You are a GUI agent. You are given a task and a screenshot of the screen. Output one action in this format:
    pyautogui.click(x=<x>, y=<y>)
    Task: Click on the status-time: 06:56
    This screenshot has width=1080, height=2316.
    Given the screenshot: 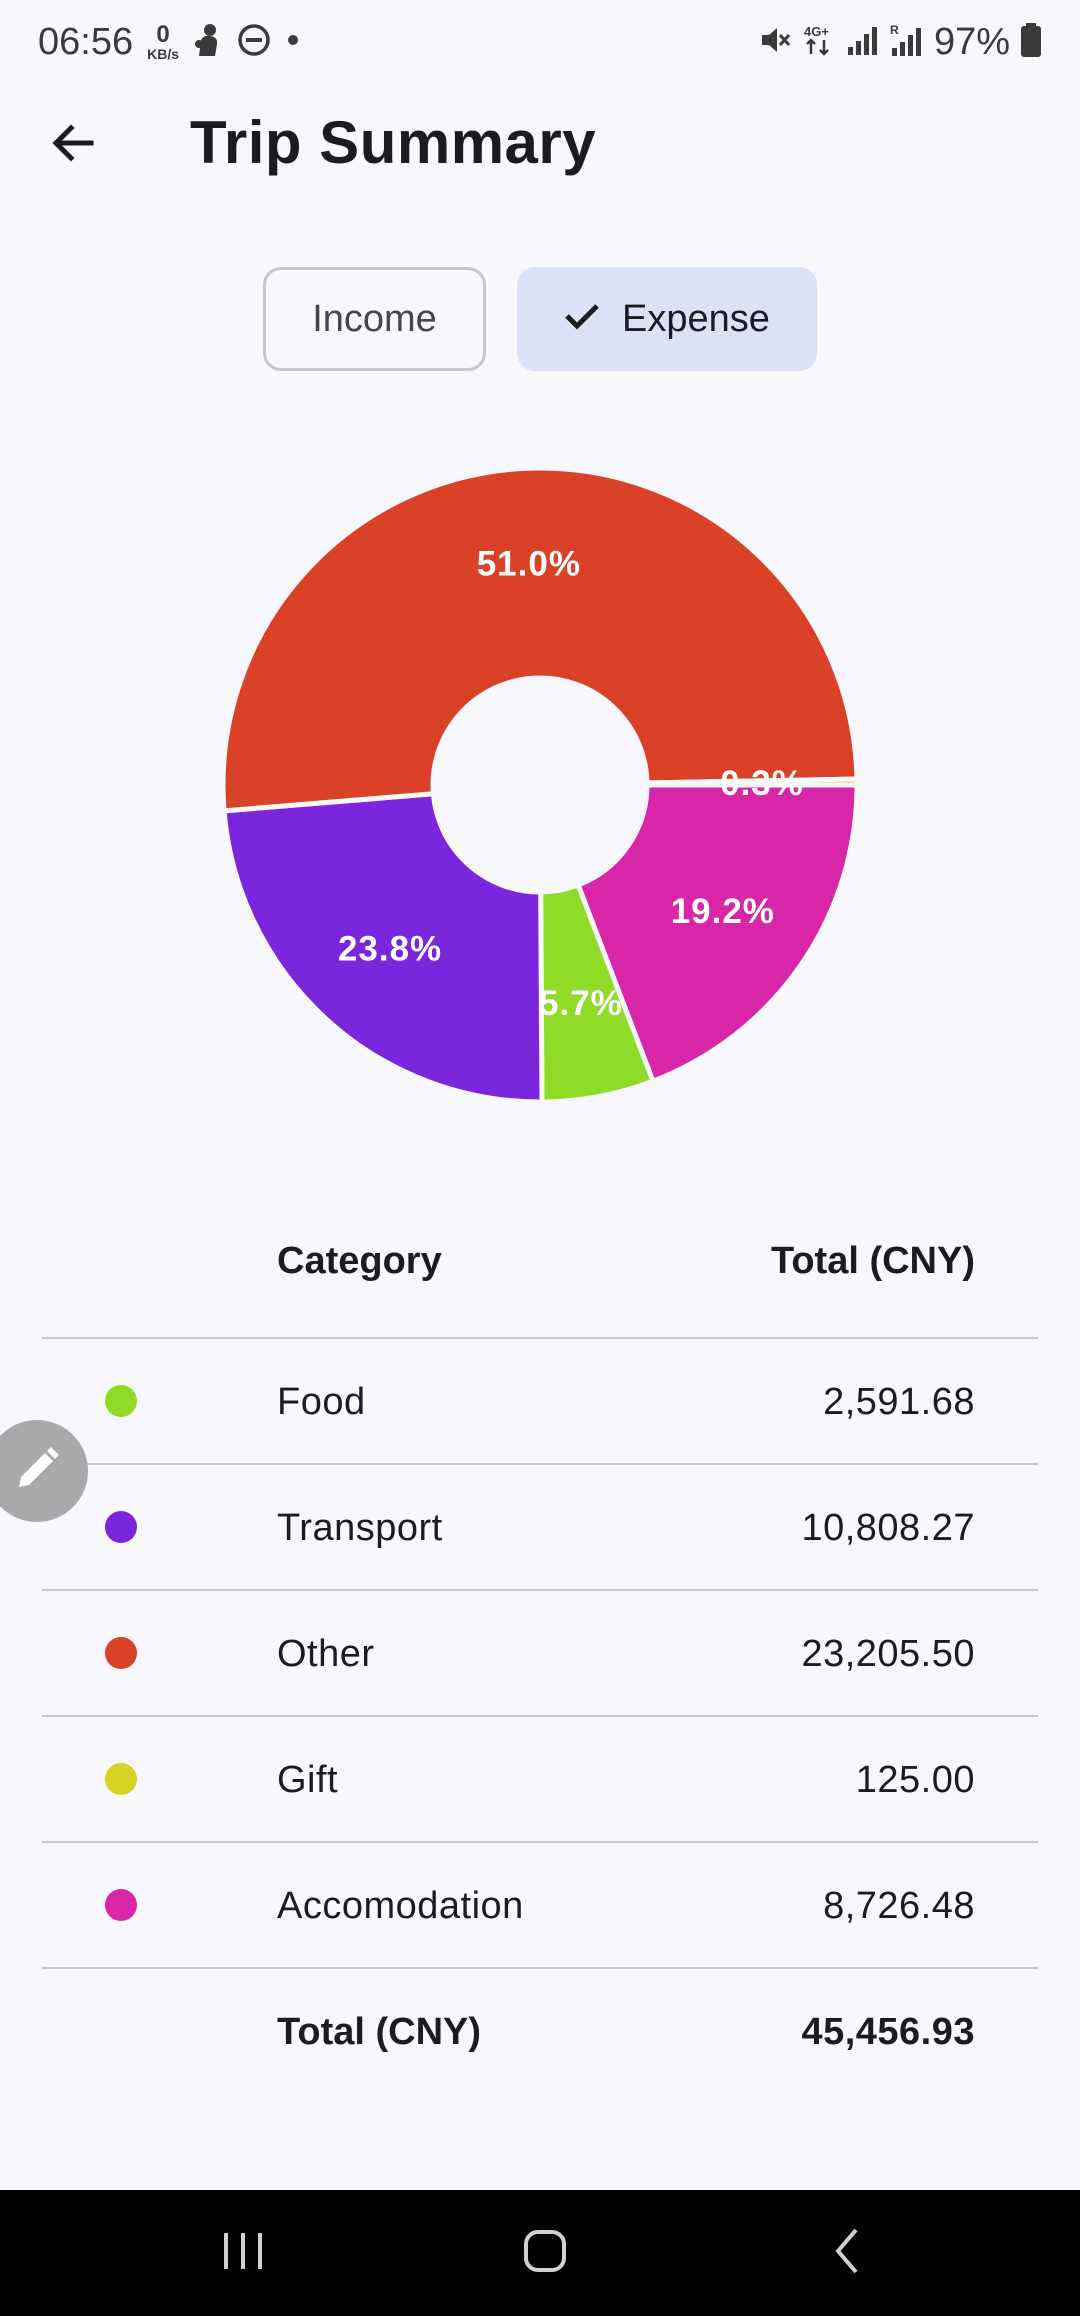 What is the action you would take?
    pyautogui.click(x=86, y=41)
    